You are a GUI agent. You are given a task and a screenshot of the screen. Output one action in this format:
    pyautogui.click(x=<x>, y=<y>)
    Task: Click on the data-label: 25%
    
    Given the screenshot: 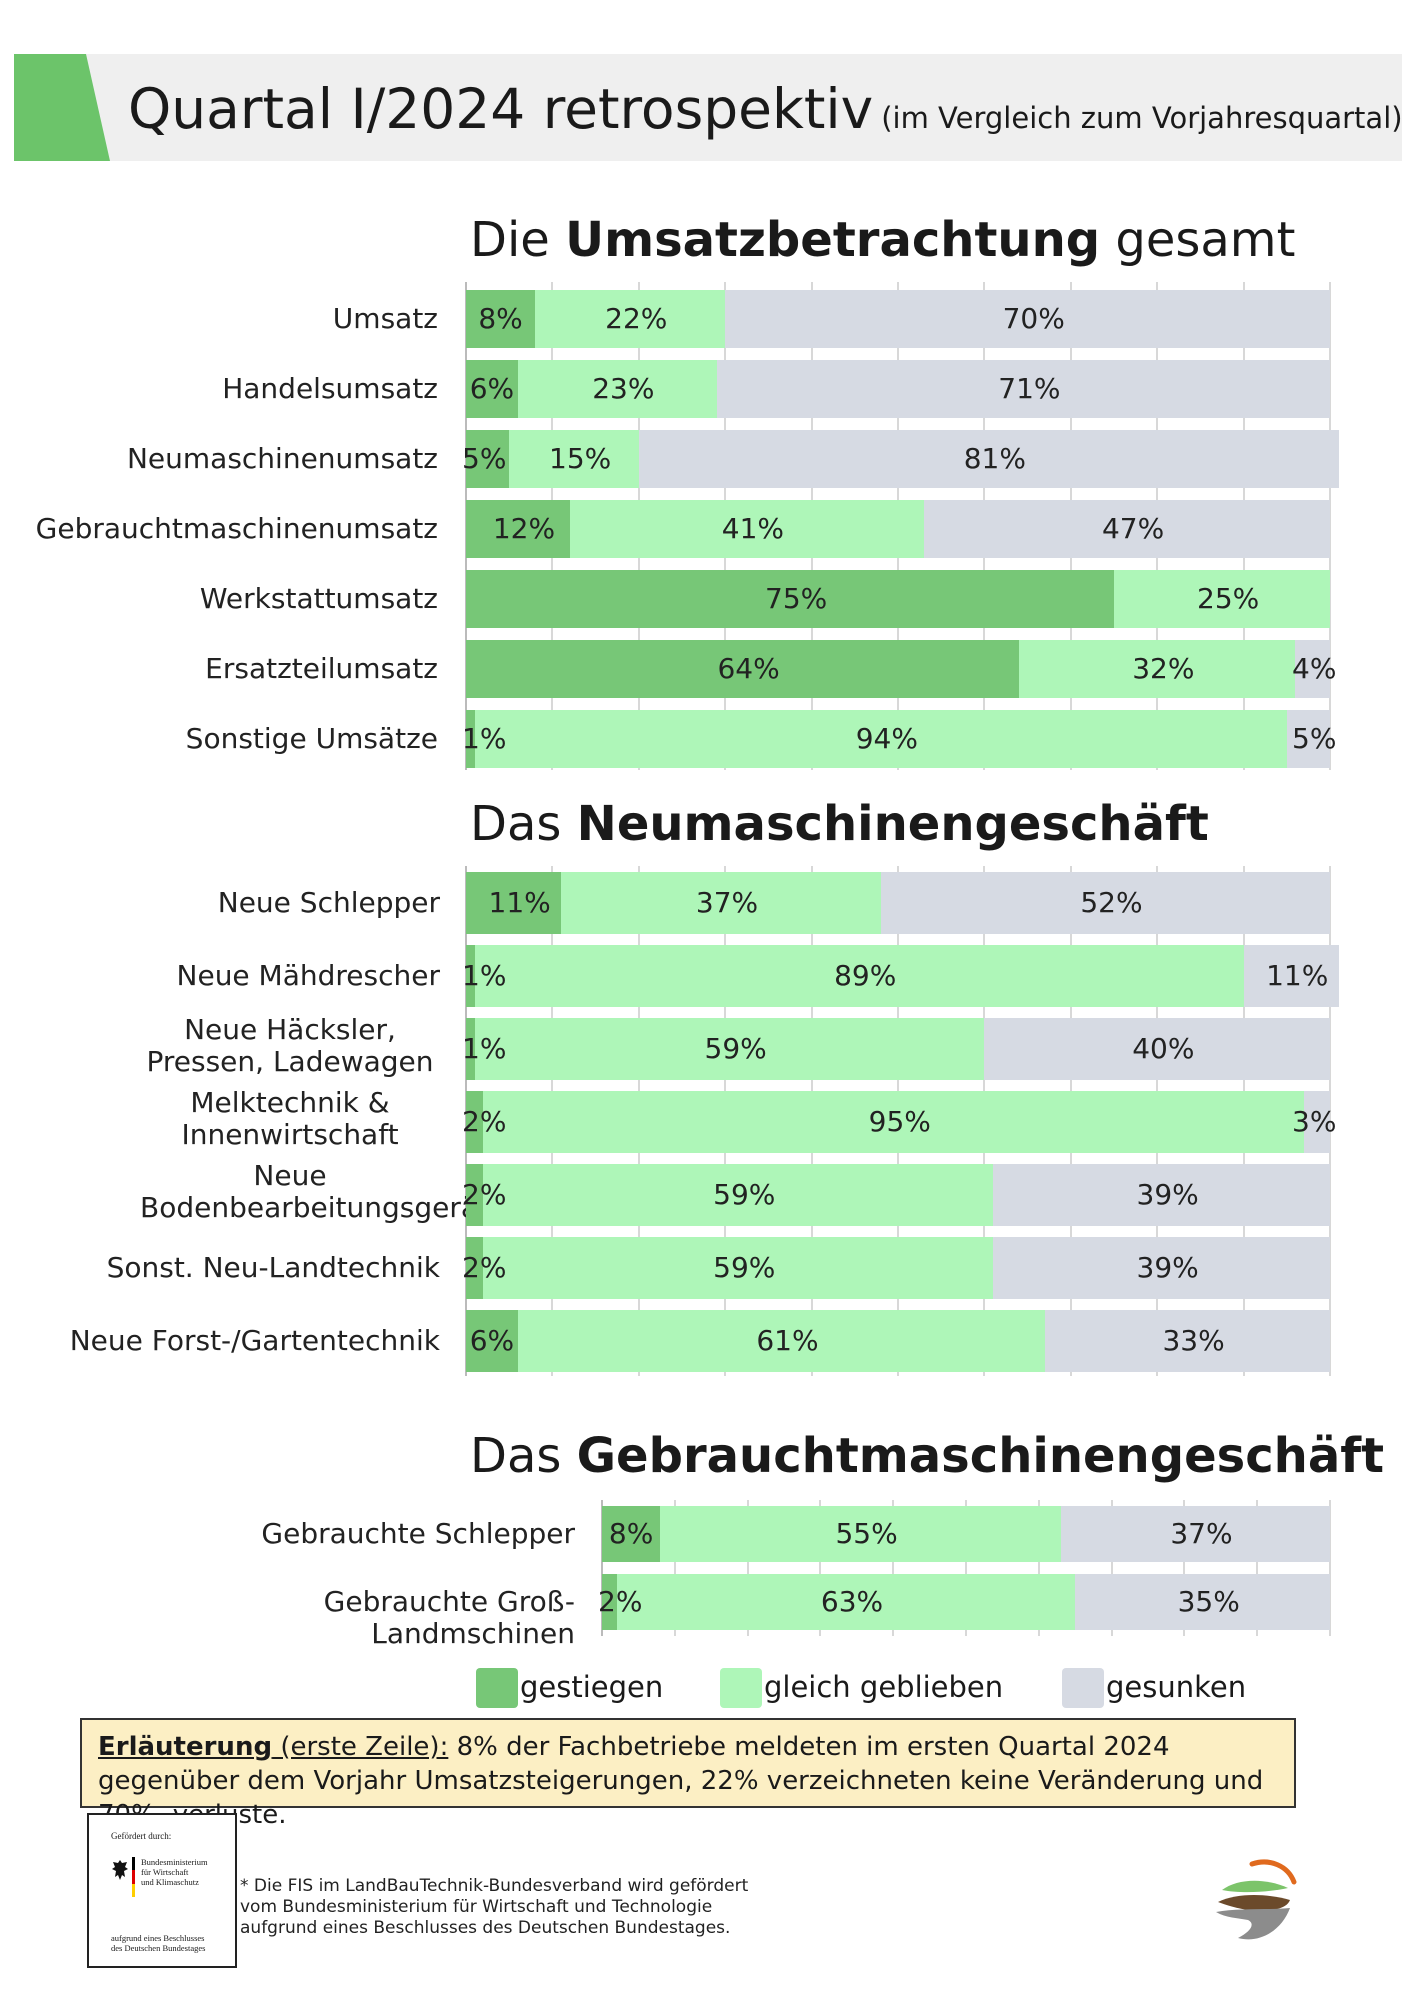 What is the action you would take?
    pyautogui.click(x=1228, y=598)
    